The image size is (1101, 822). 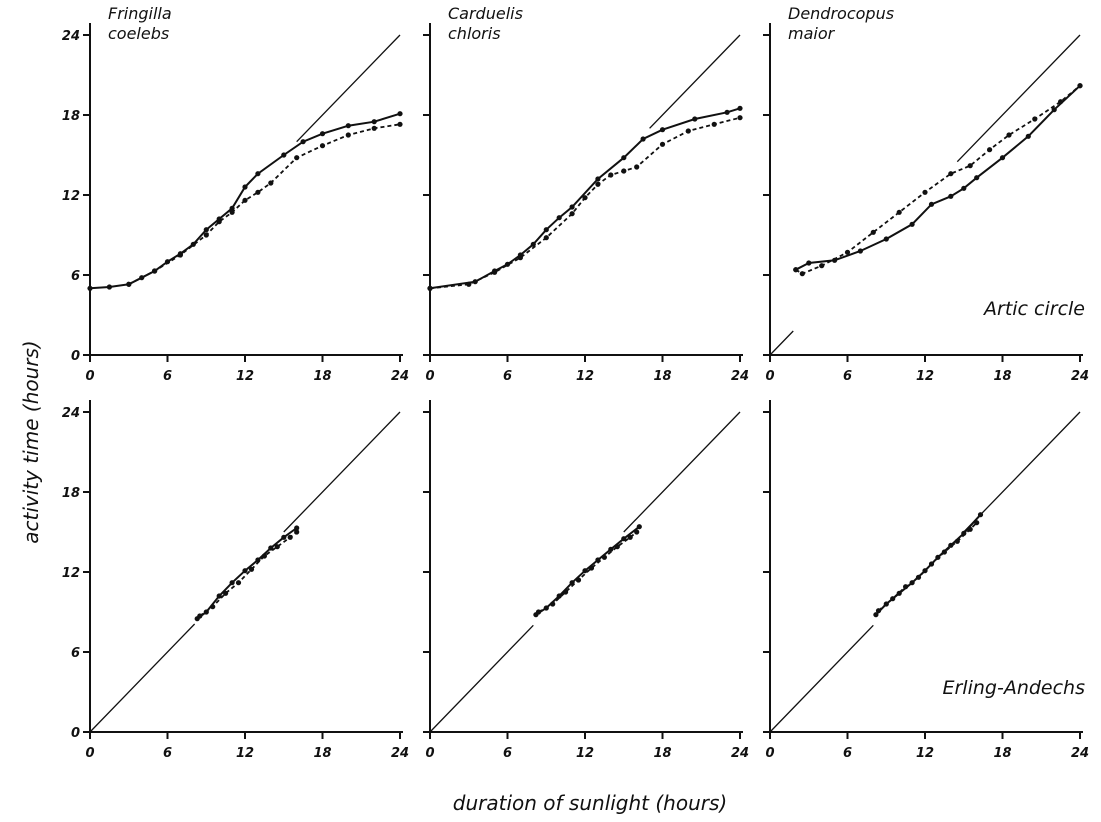 What do you see at coordinates (841, 23) in the screenshot?
I see `species-title: Dendrocopus maior` at bounding box center [841, 23].